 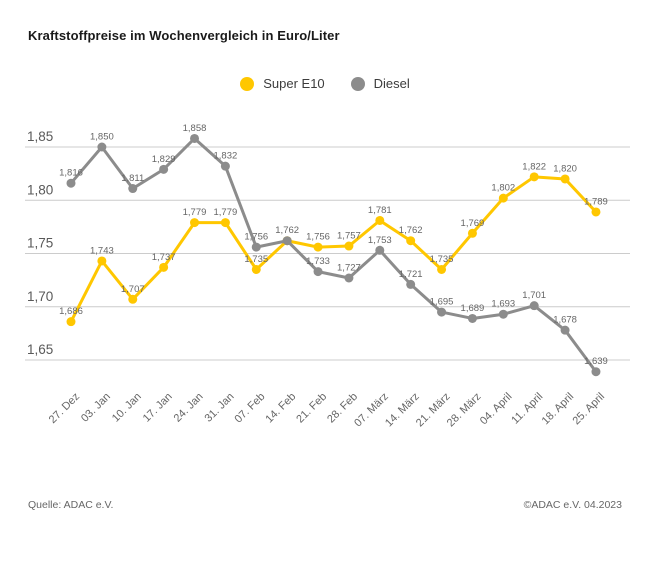 What do you see at coordinates (349, 267) in the screenshot?
I see `data-label: 1,727` at bounding box center [349, 267].